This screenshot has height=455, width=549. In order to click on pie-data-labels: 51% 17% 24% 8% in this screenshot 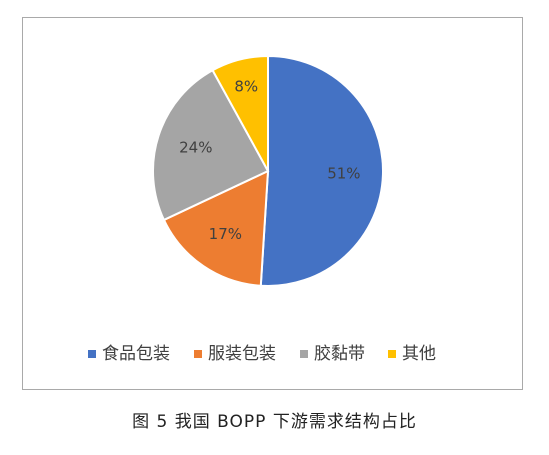, I will do `click(269, 159)`.